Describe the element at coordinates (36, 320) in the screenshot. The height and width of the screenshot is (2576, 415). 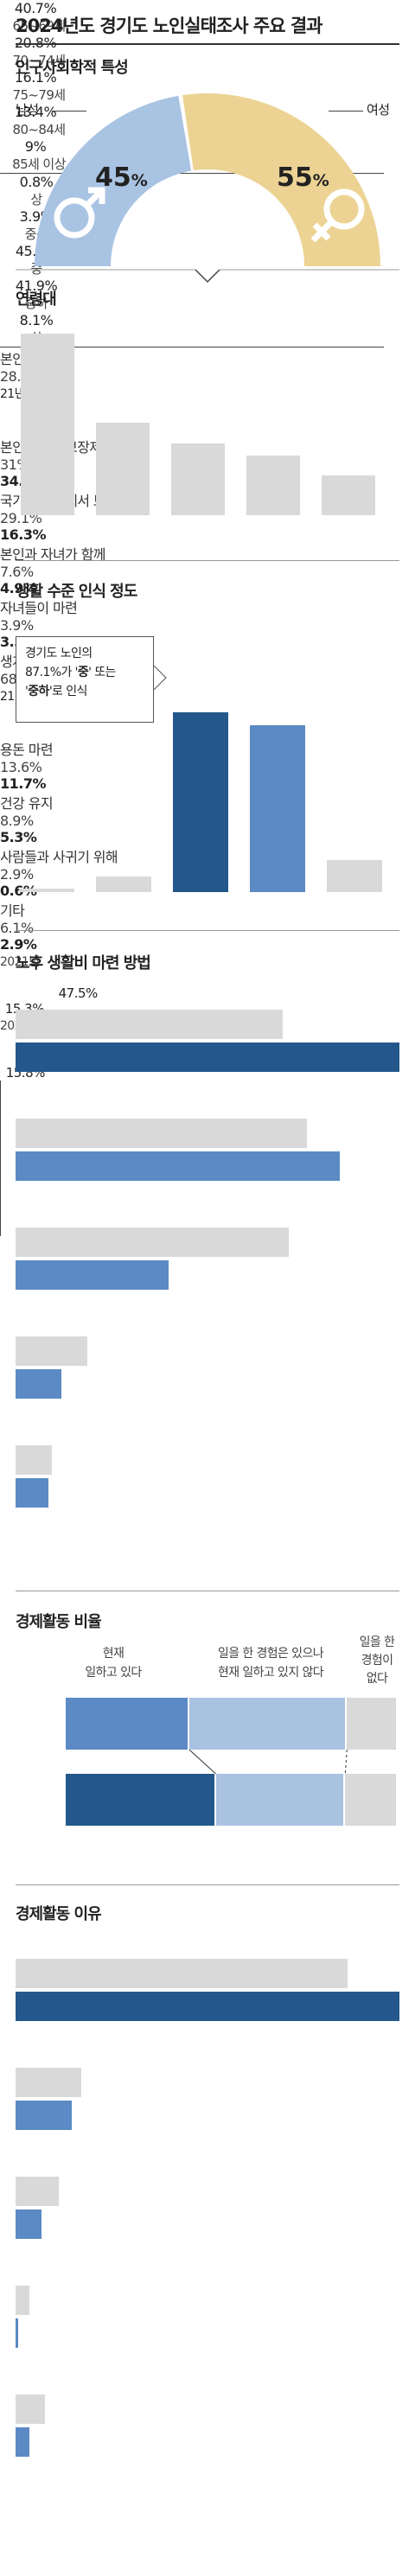
I see `living-value-label: 8.1%` at that location.